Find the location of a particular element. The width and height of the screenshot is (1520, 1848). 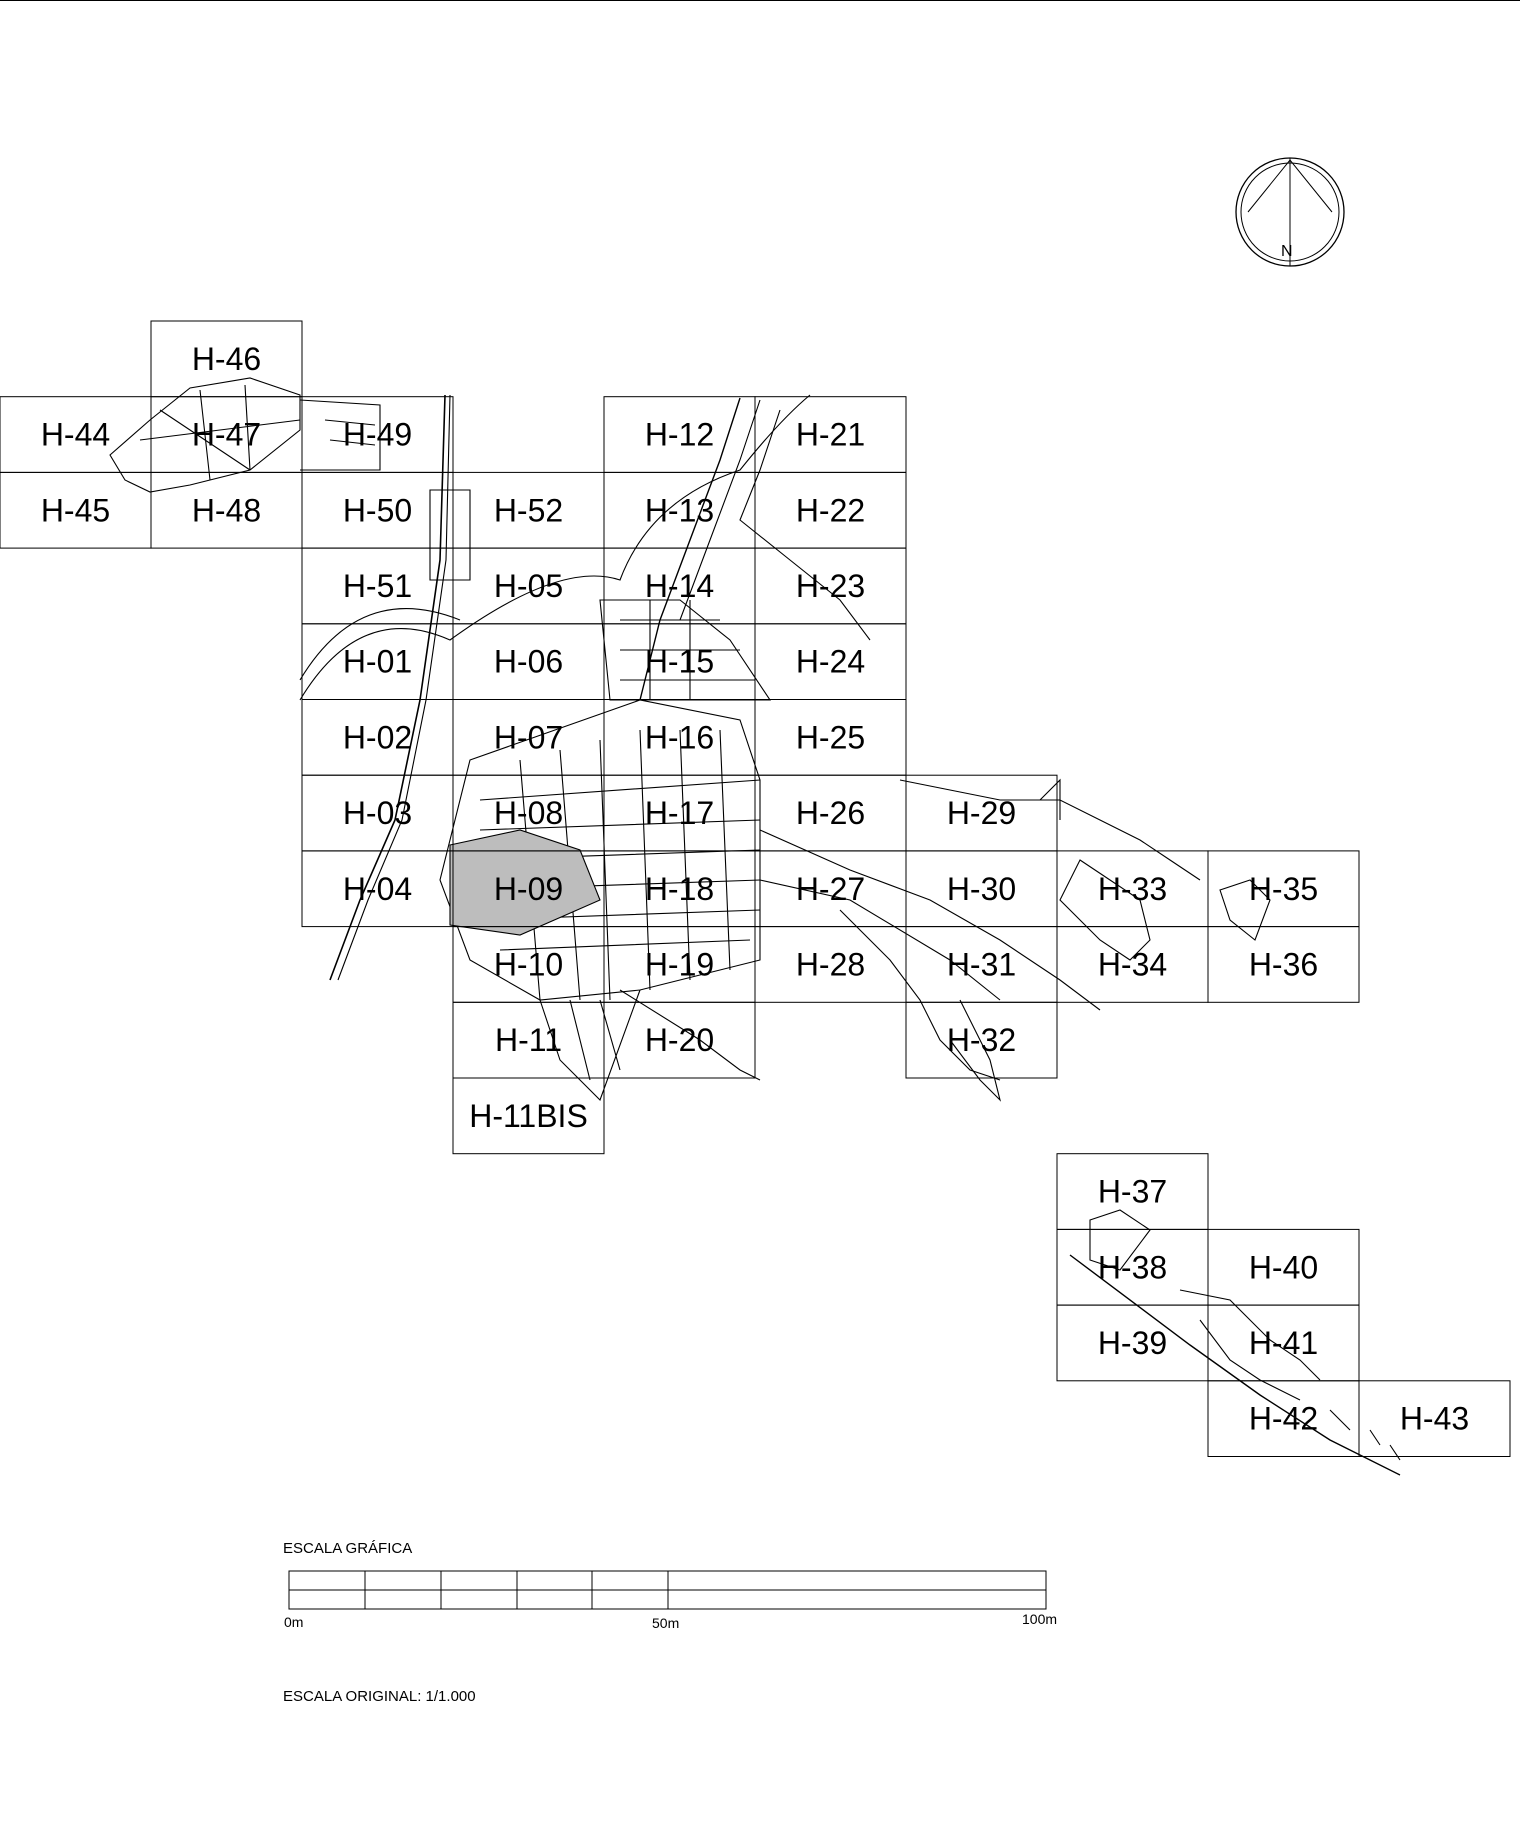

sheet-h-22: H-22 is located at coordinates (830, 510).